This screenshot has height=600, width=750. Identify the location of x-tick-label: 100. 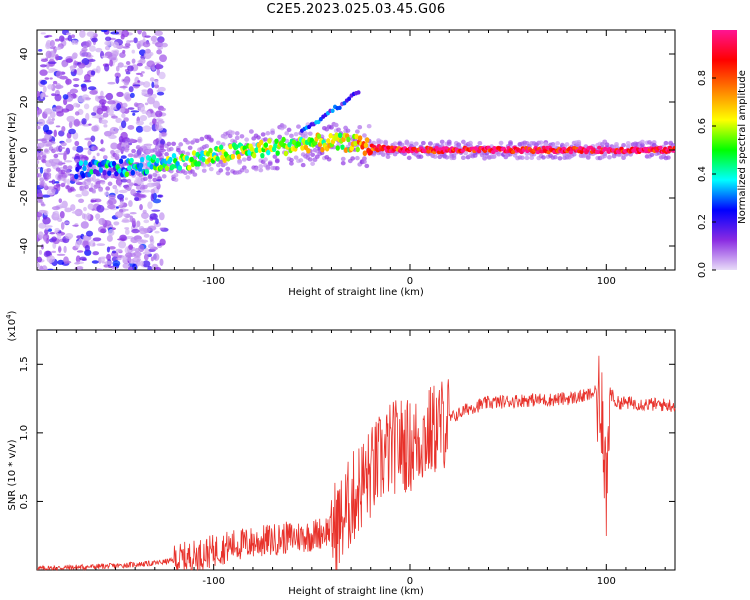
(606, 581).